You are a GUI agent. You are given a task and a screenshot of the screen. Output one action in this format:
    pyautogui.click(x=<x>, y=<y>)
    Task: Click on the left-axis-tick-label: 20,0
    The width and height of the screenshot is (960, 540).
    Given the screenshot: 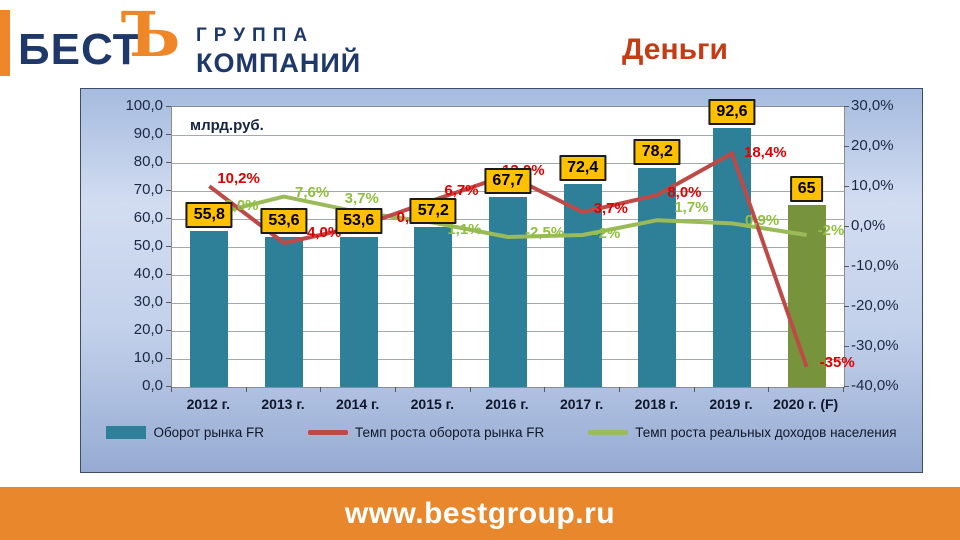 What is the action you would take?
    pyautogui.click(x=148, y=329)
    